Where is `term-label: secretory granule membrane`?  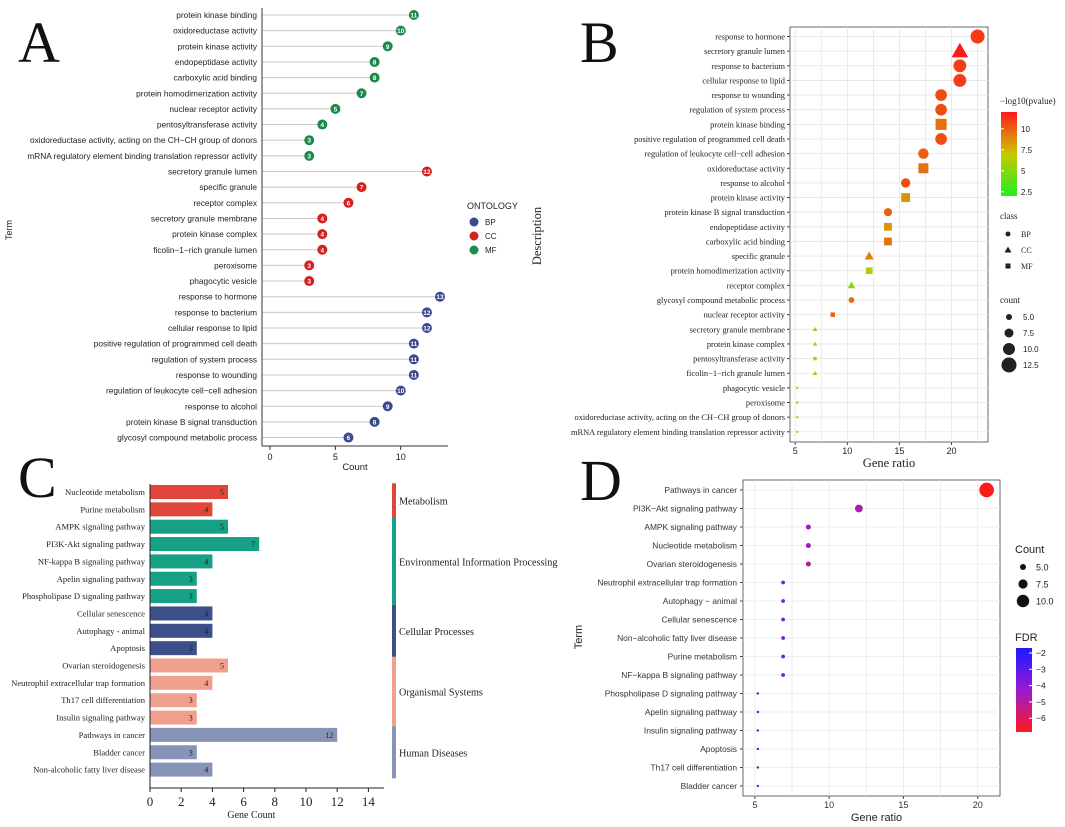 term-label: secretory granule membrane is located at coordinates (204, 218).